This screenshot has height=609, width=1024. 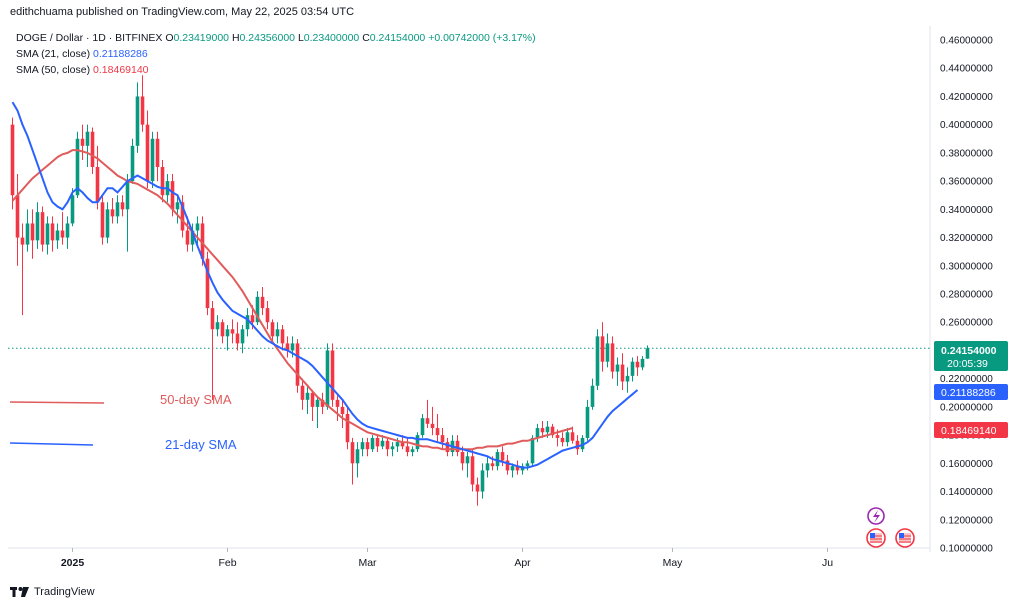 What do you see at coordinates (19, 592) in the screenshot?
I see `tradingview-logo-icon` at bounding box center [19, 592].